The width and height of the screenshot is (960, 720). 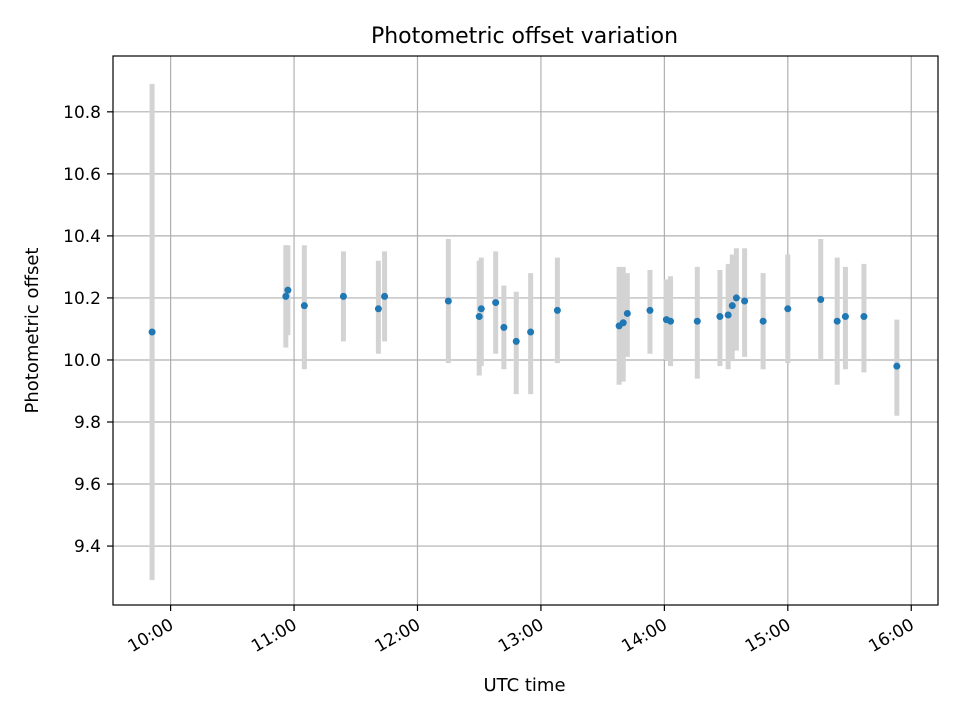 What do you see at coordinates (82, 237) in the screenshot?
I see `y-tick-label: 10.4` at bounding box center [82, 237].